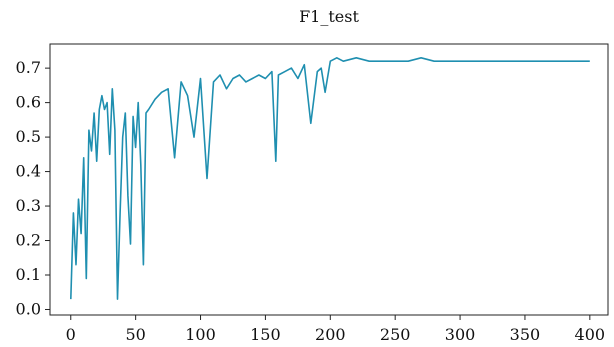 The width and height of the screenshot is (614, 347). What do you see at coordinates (265, 334) in the screenshot?
I see `x-tick-label: 150` at bounding box center [265, 334].